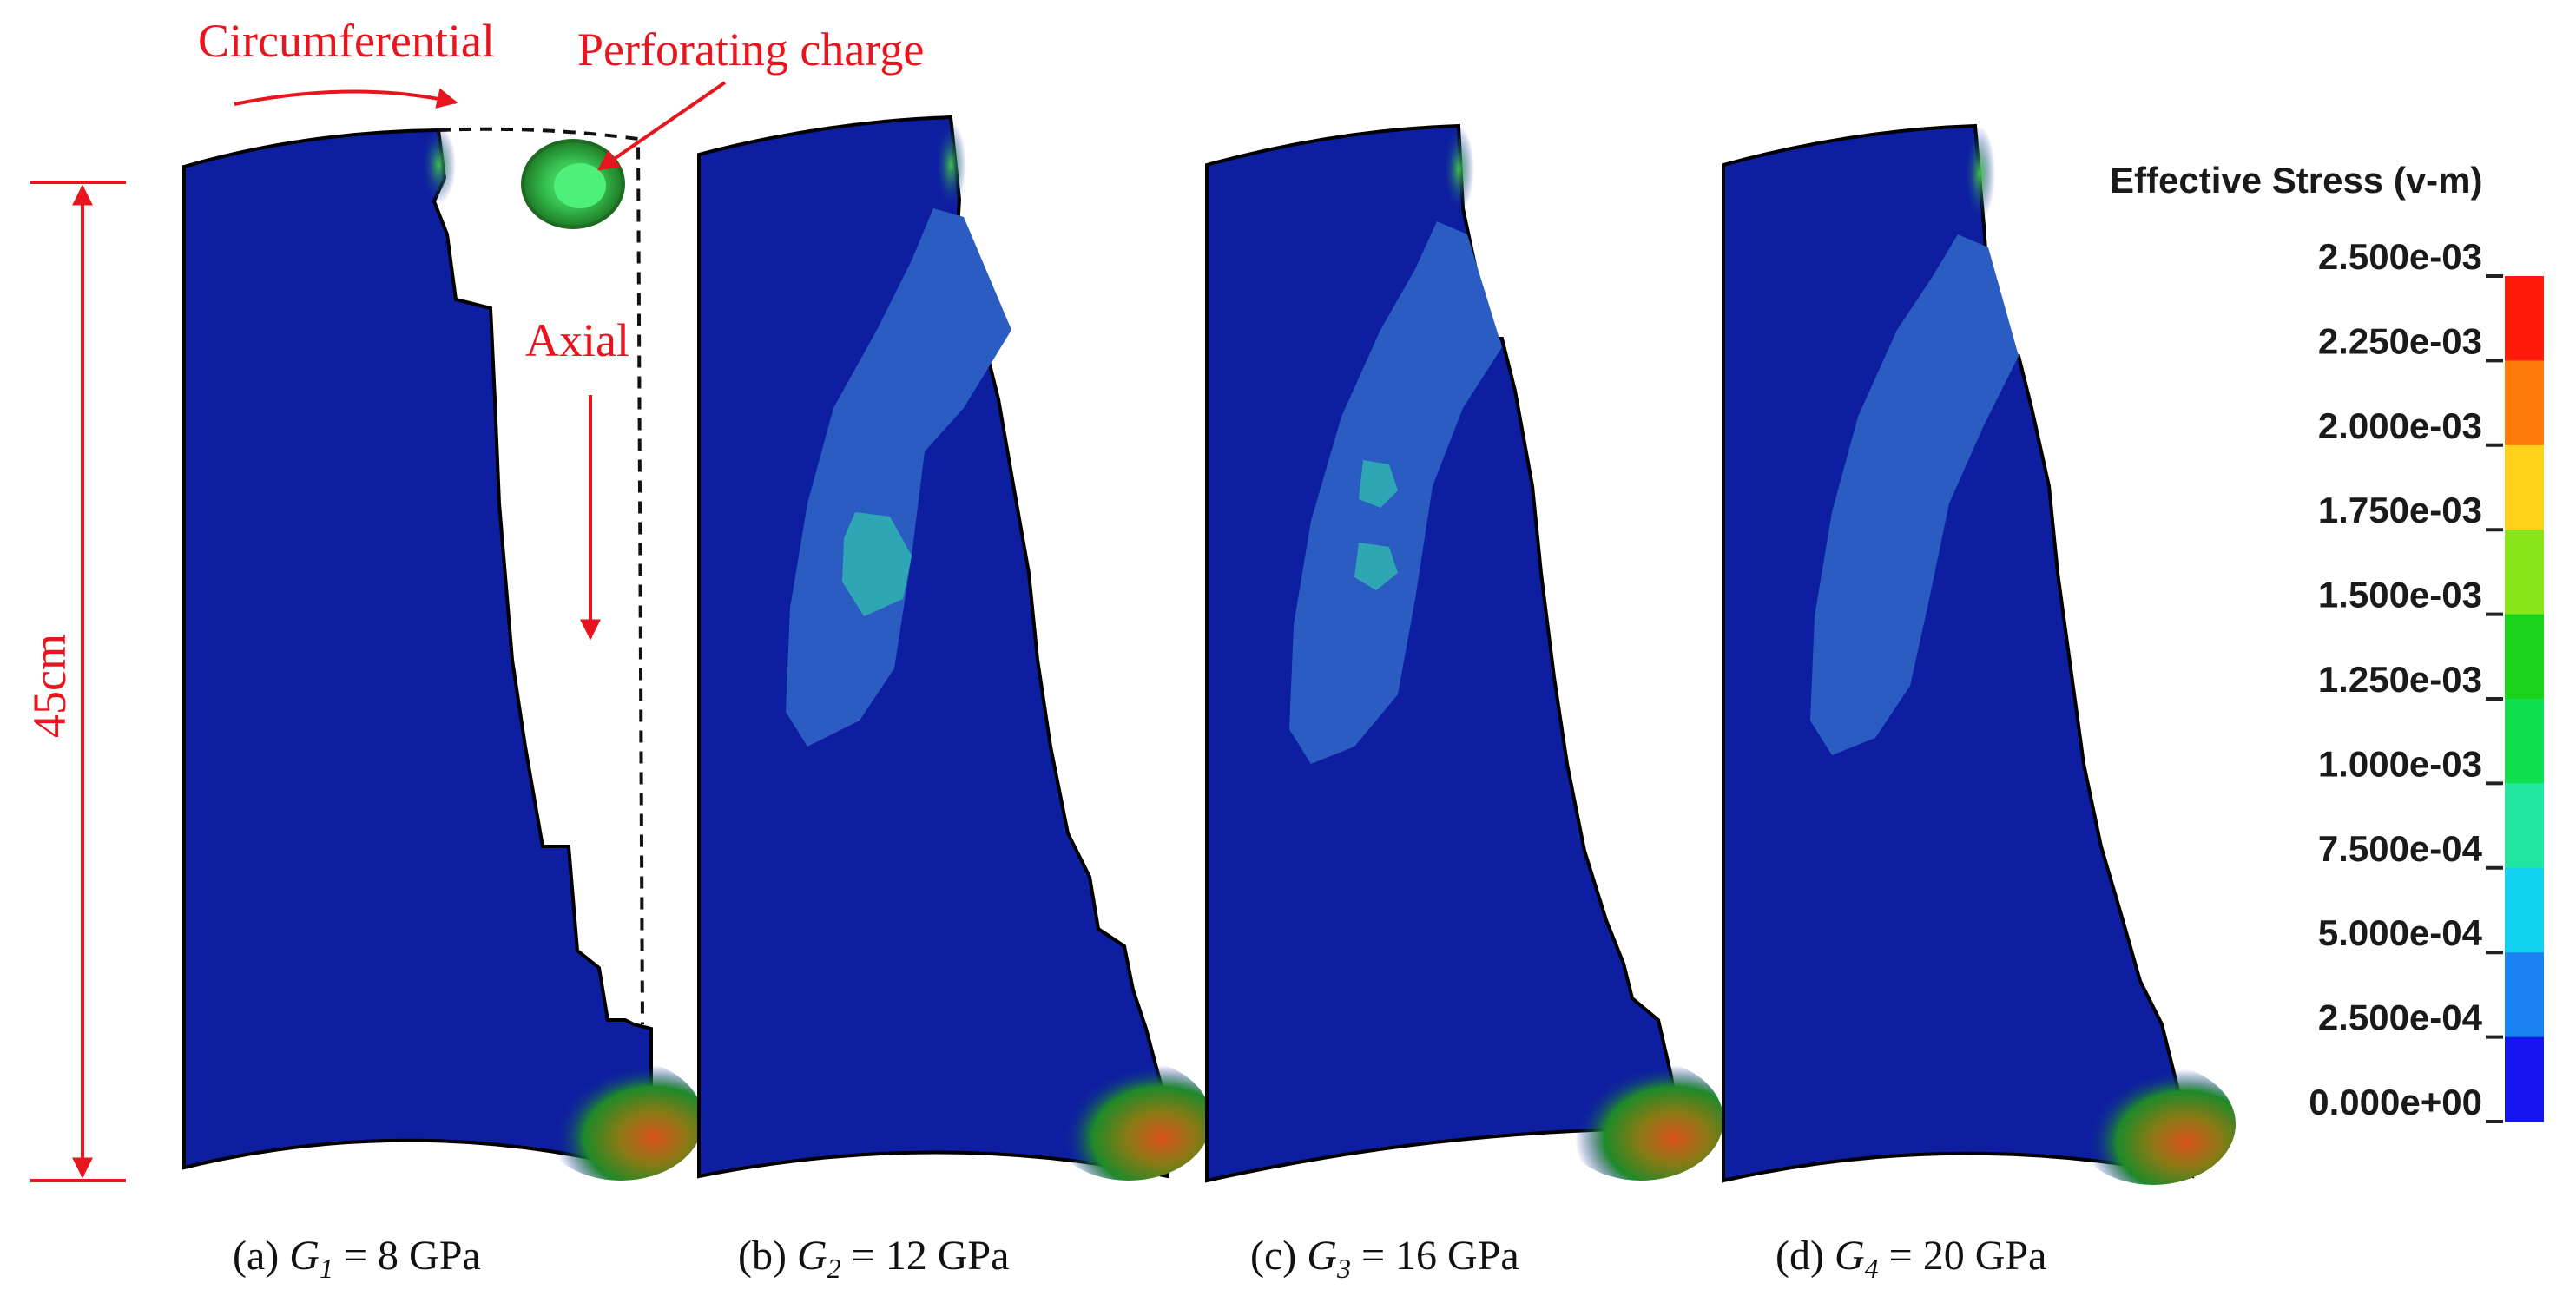 The height and width of the screenshot is (1303, 2576). What do you see at coordinates (346, 98) in the screenshot?
I see `circumferential-arrow` at bounding box center [346, 98].